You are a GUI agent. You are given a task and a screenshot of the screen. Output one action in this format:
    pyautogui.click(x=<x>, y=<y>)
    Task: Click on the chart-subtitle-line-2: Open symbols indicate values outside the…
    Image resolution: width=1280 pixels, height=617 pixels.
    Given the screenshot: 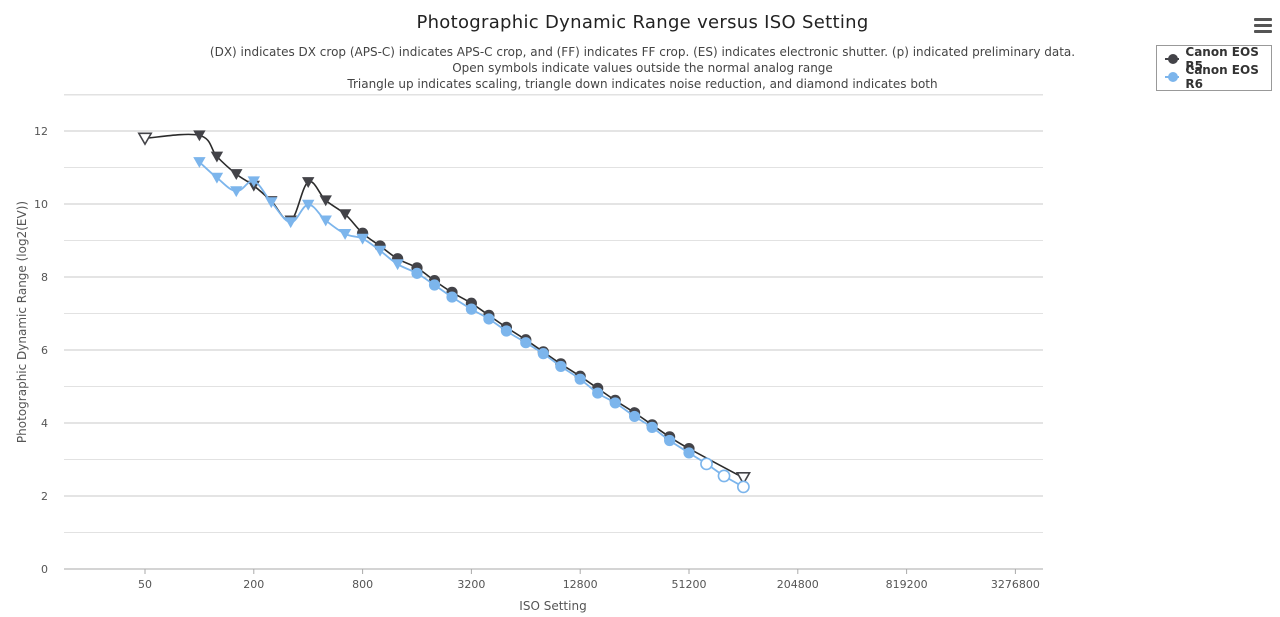 What is the action you would take?
    pyautogui.click(x=642, y=68)
    